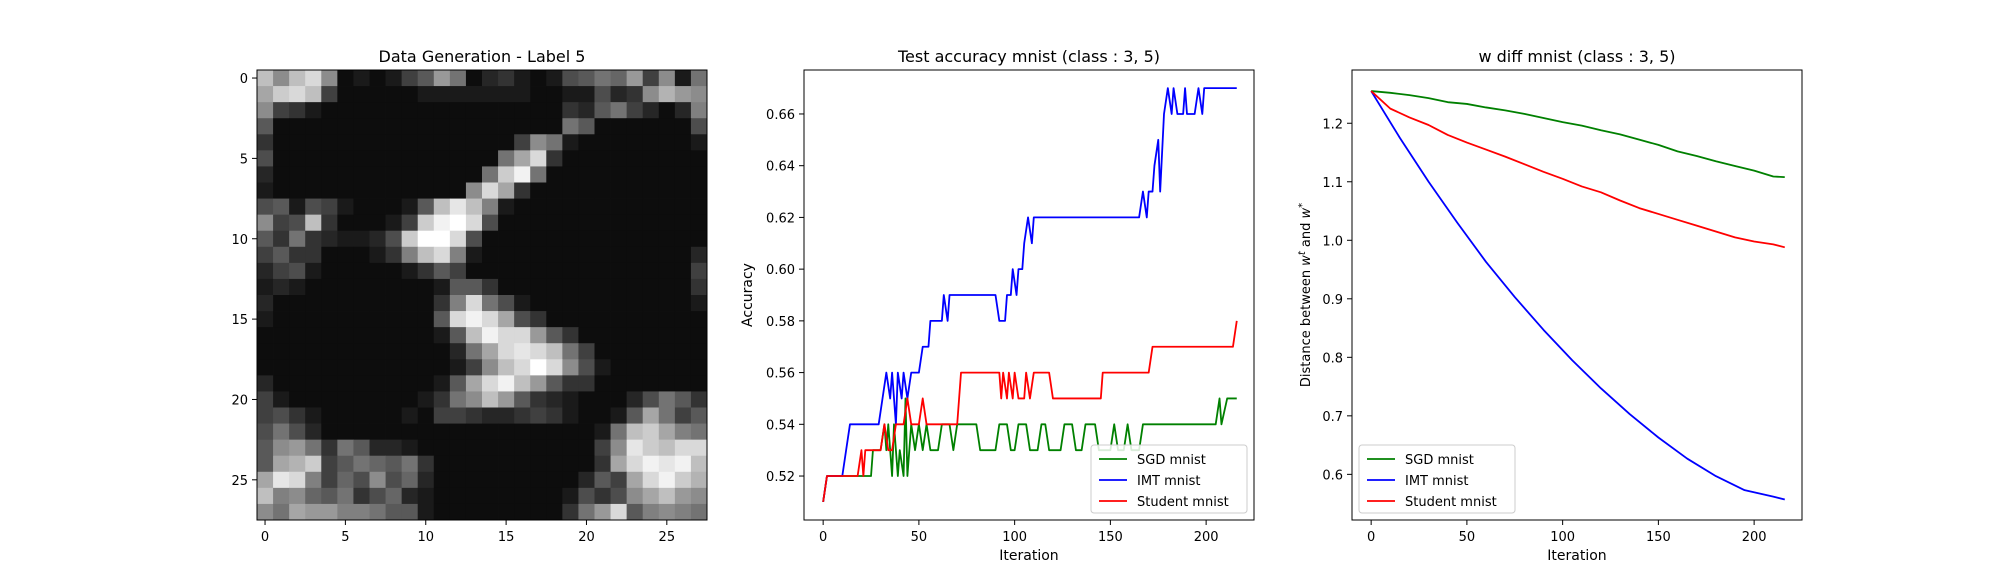 Image resolution: width=2000 pixels, height=580 pixels. What do you see at coordinates (1110, 537) in the screenshot?
I see `x-tick-label: 150` at bounding box center [1110, 537].